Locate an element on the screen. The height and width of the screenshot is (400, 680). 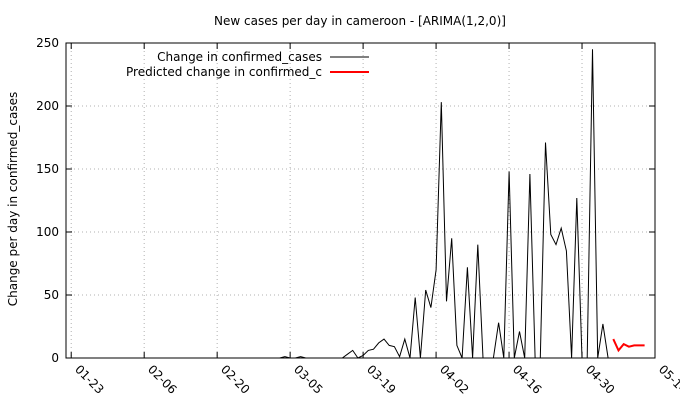
x-tick-label: 04-30 is located at coordinates (600, 379).